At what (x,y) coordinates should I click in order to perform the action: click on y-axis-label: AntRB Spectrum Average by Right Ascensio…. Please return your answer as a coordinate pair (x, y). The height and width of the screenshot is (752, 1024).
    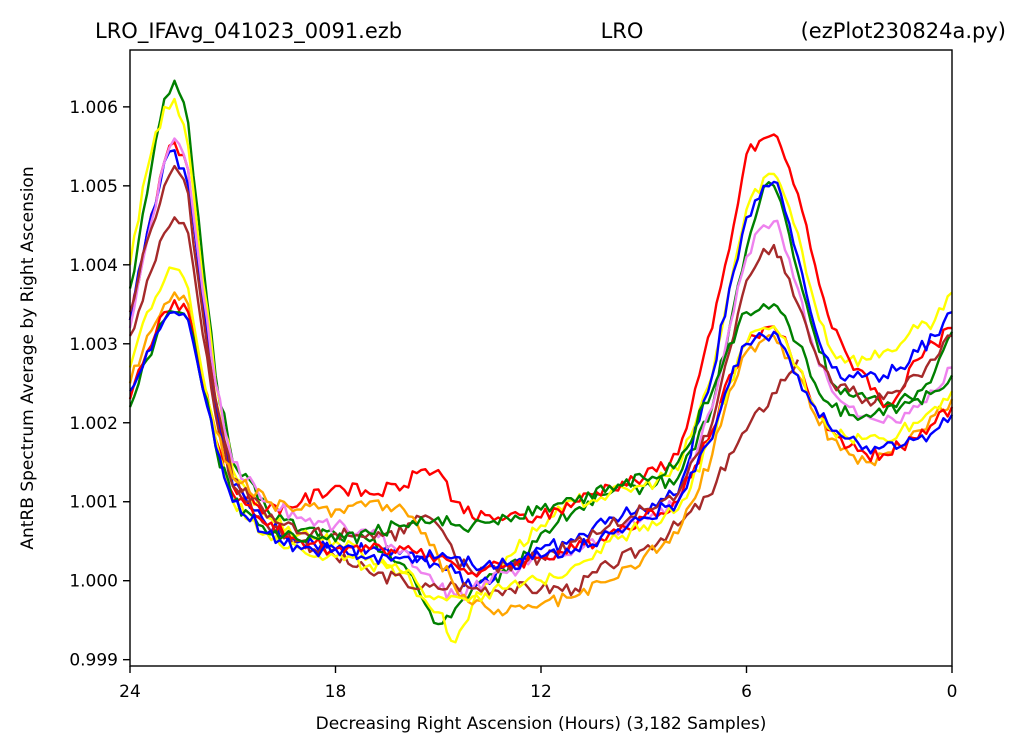
    Looking at the image, I should click on (28, 357).